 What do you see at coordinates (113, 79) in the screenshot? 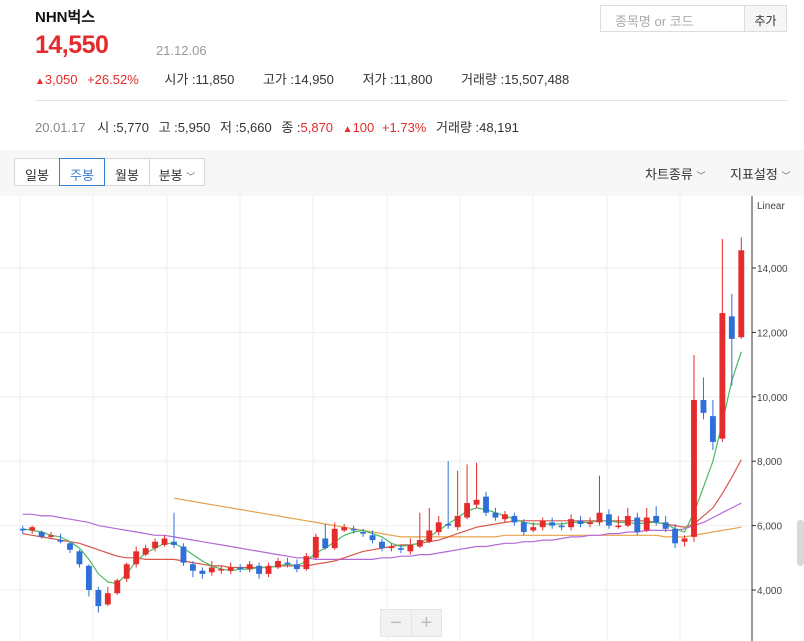
I see `price-change-pct: +26.52%` at bounding box center [113, 79].